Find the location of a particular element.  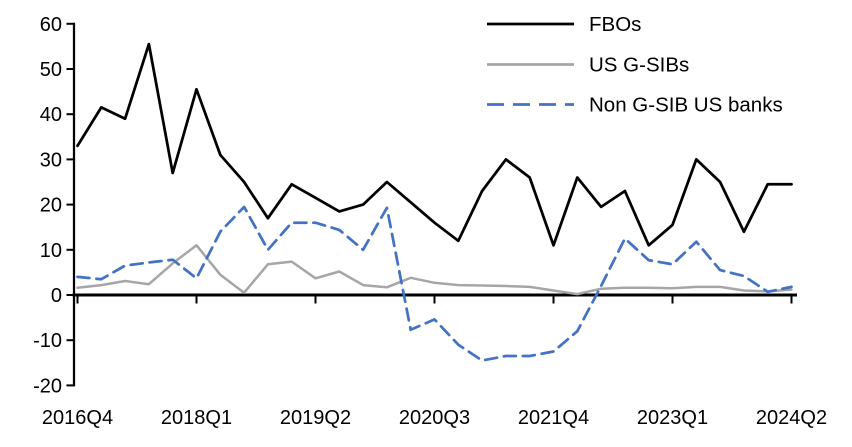

x-axis-label: 2020Q3 is located at coordinates (434, 418).